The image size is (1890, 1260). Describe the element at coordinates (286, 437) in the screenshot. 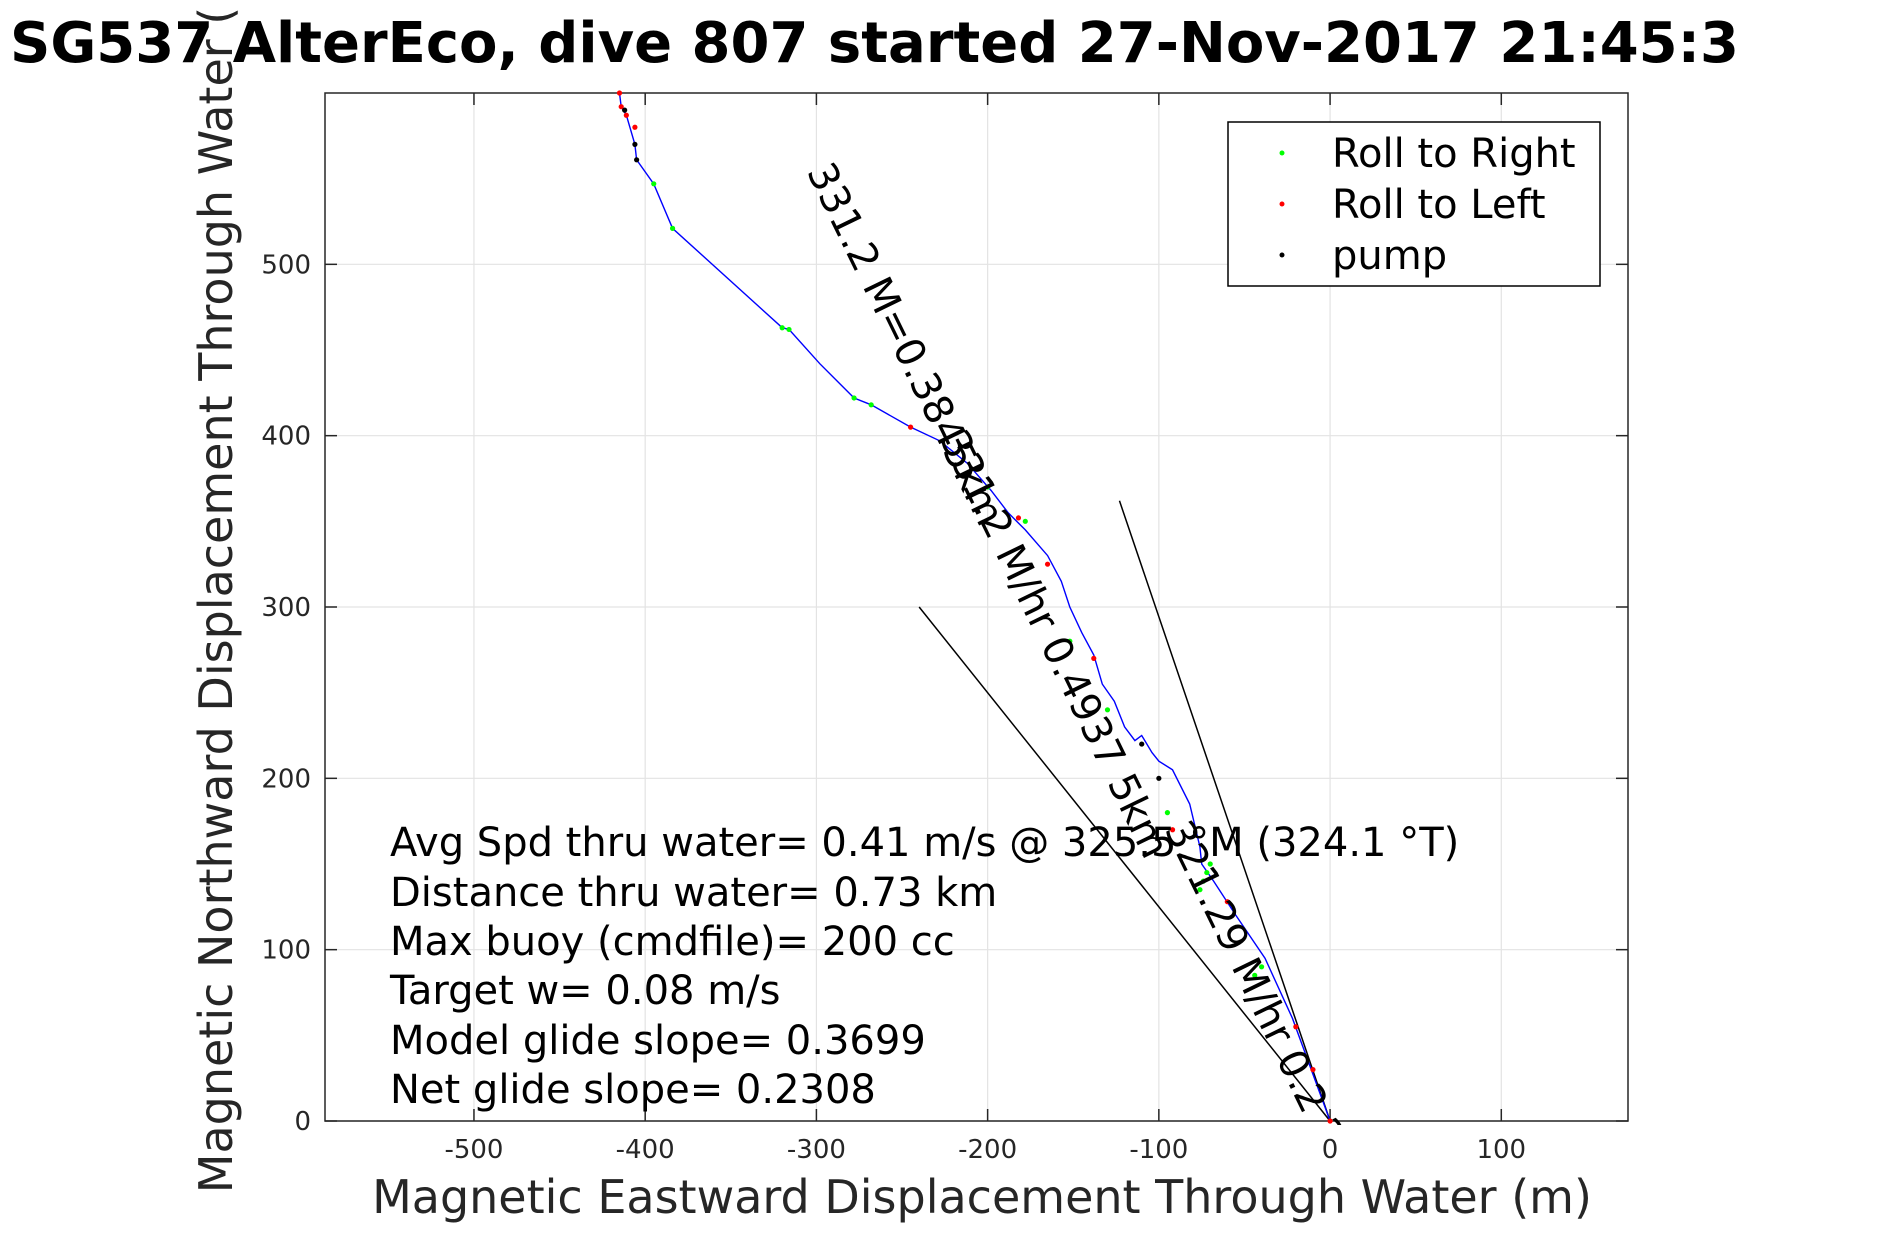

I see `y-tick-label: 400` at that location.